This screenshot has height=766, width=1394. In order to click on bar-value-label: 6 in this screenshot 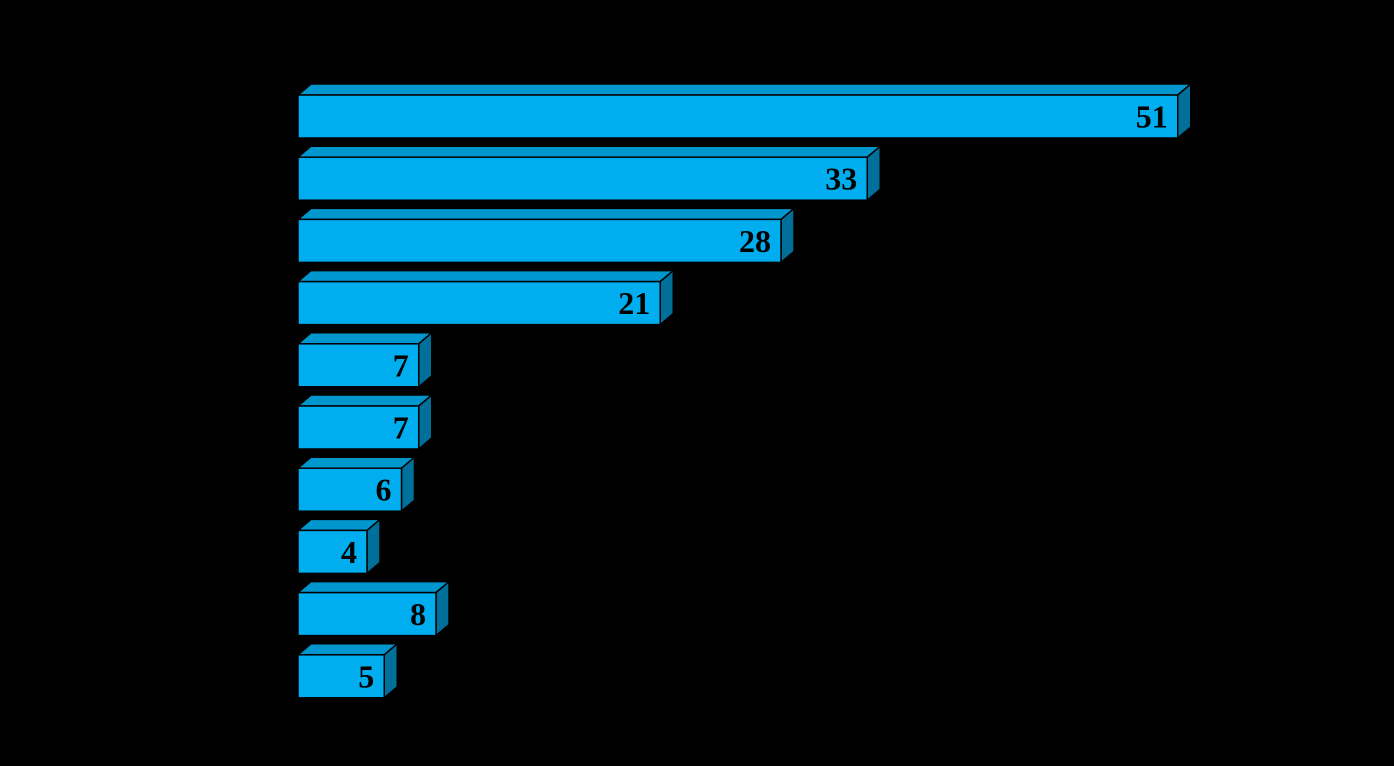, I will do `click(384, 490)`.